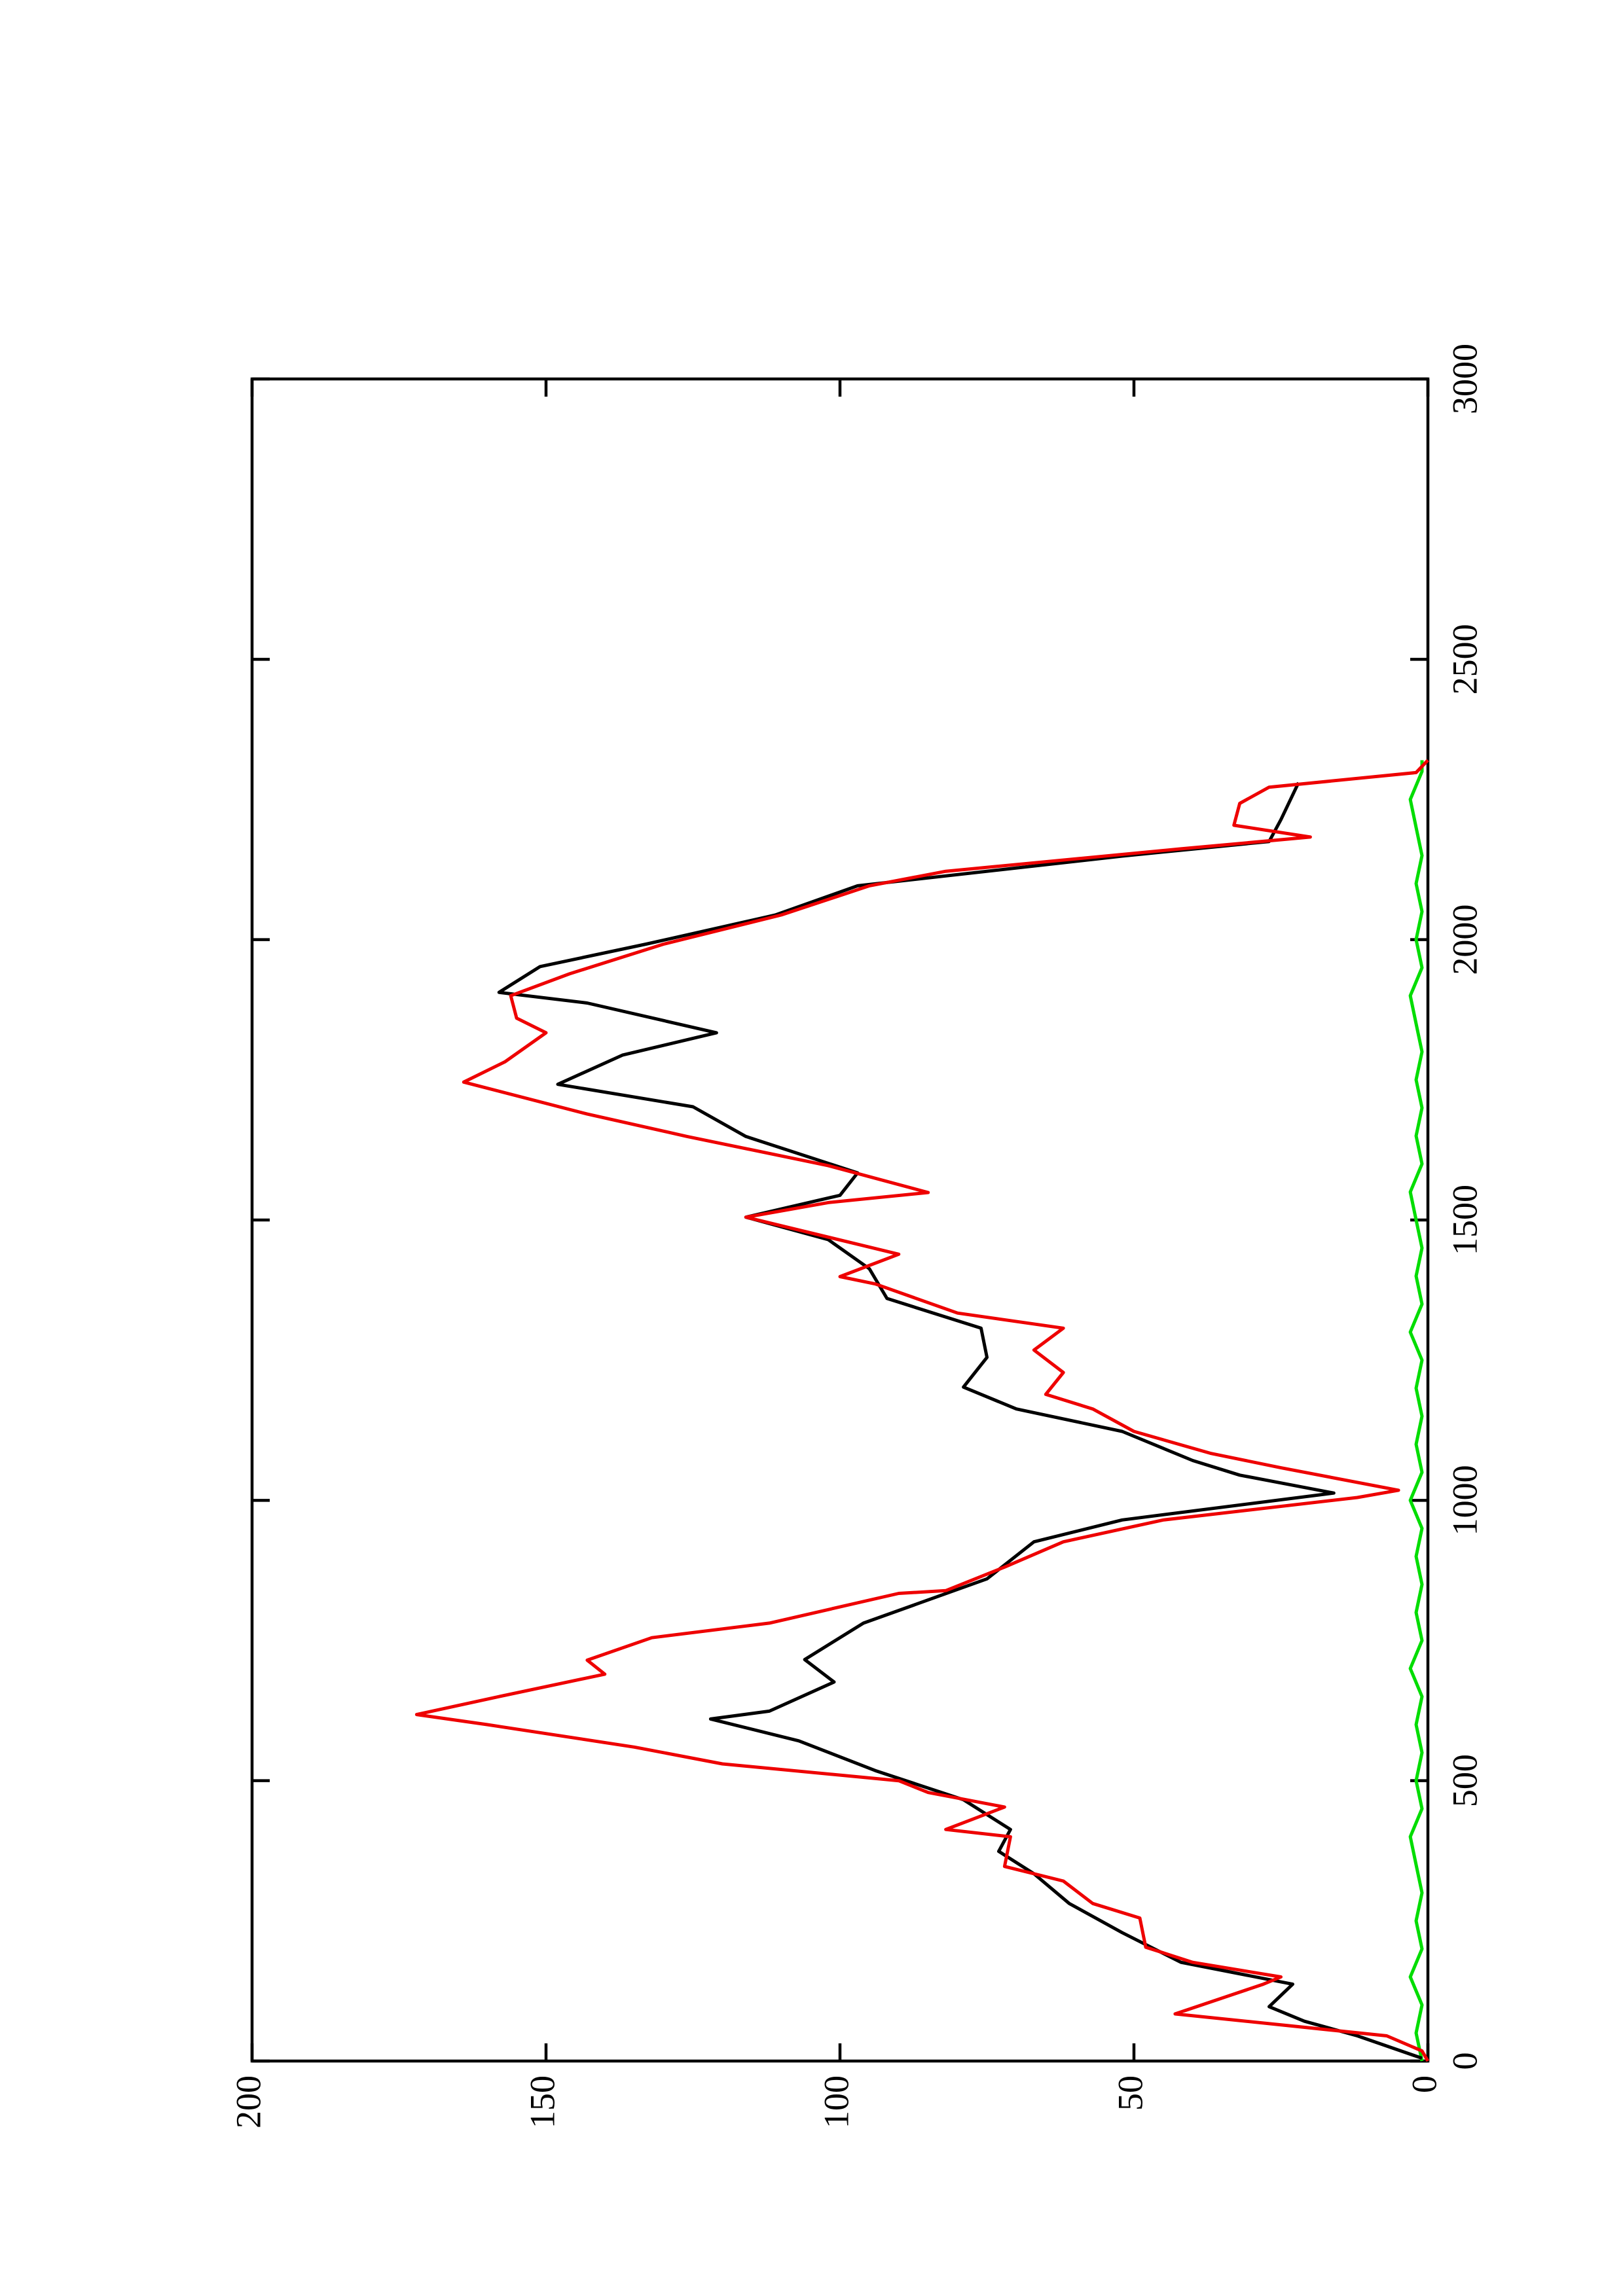  Describe the element at coordinates (248, 2101) in the screenshot. I see `y-tick-label: 200` at that location.